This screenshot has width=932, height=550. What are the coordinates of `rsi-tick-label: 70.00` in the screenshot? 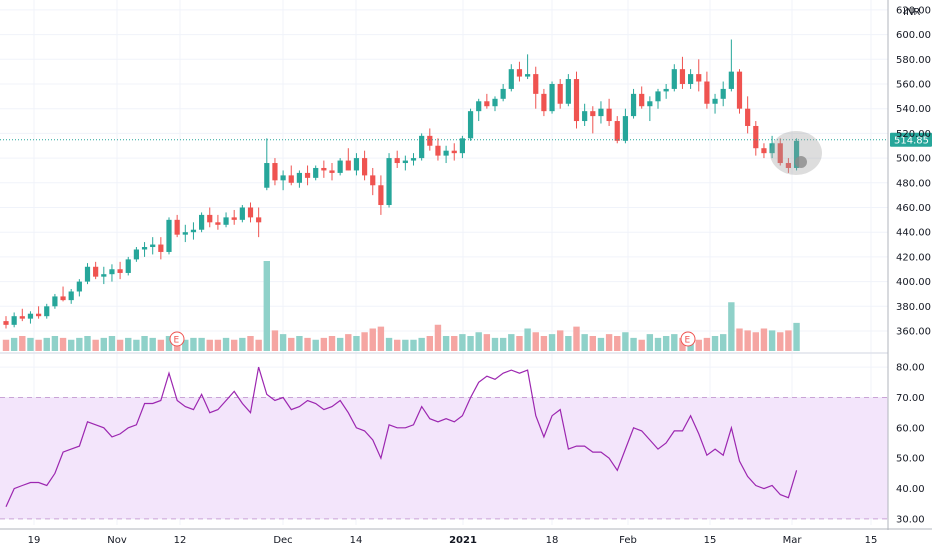 It's located at (910, 398).